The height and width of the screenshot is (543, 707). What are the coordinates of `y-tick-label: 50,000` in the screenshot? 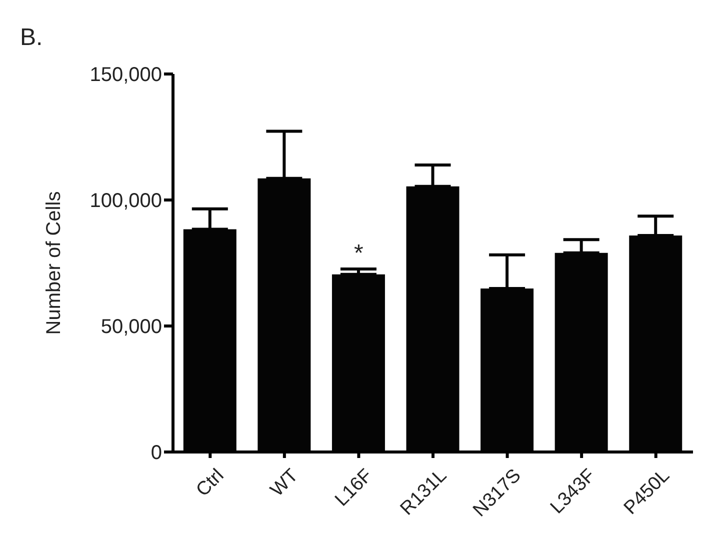 It's located at (131, 327).